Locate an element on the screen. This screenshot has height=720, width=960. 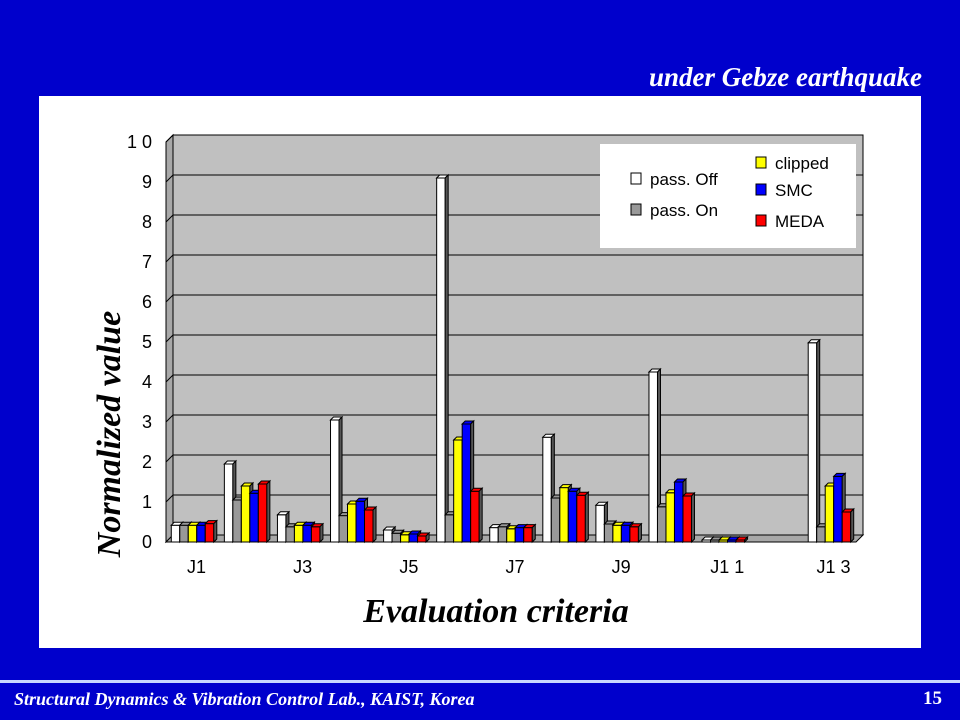
legend-label: pass. Off is located at coordinates (684, 179).